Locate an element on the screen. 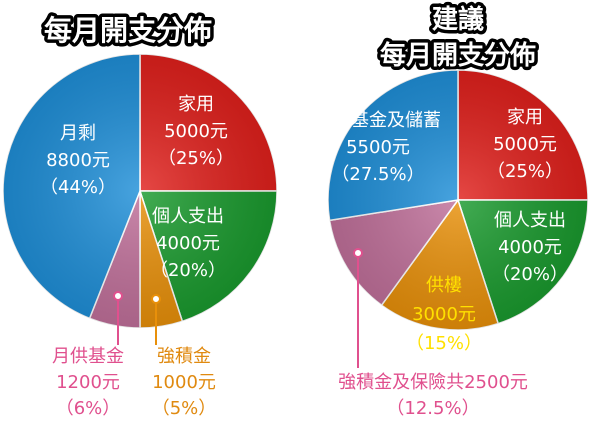 This screenshot has width=600, height=422. chart1-pct-monthly-surplus: （44%） is located at coordinates (78, 187).